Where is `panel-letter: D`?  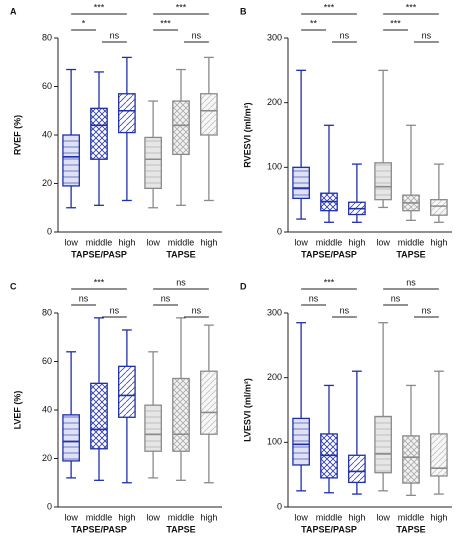 panel-letter: D is located at coordinates (243, 286).